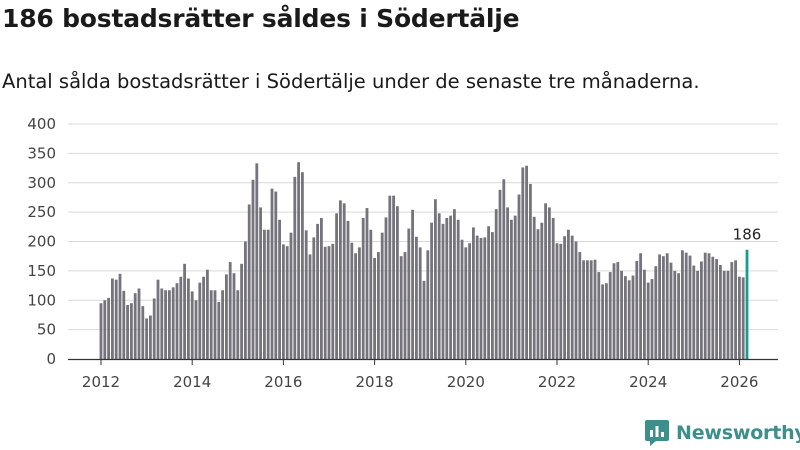 This screenshot has height=450, width=800. I want to click on data-labels: 186, so click(747, 235).